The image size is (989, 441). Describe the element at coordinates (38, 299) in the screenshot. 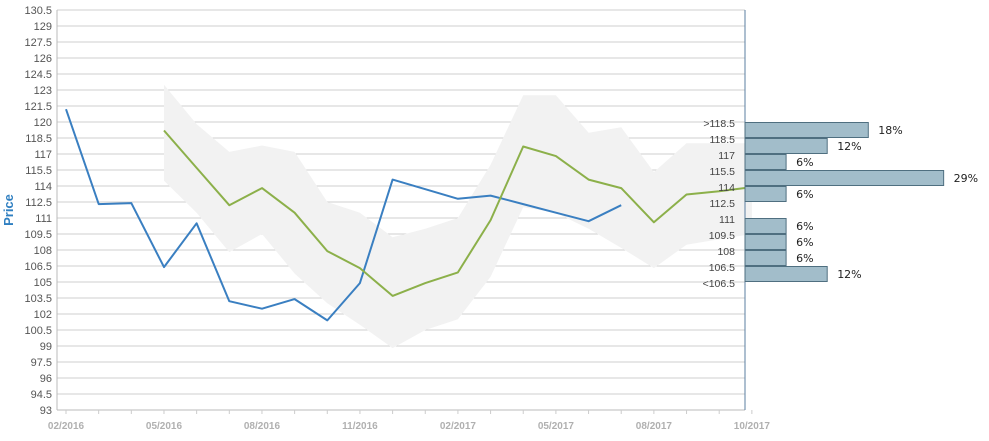

I see `y-tick-label: 103.5` at that location.